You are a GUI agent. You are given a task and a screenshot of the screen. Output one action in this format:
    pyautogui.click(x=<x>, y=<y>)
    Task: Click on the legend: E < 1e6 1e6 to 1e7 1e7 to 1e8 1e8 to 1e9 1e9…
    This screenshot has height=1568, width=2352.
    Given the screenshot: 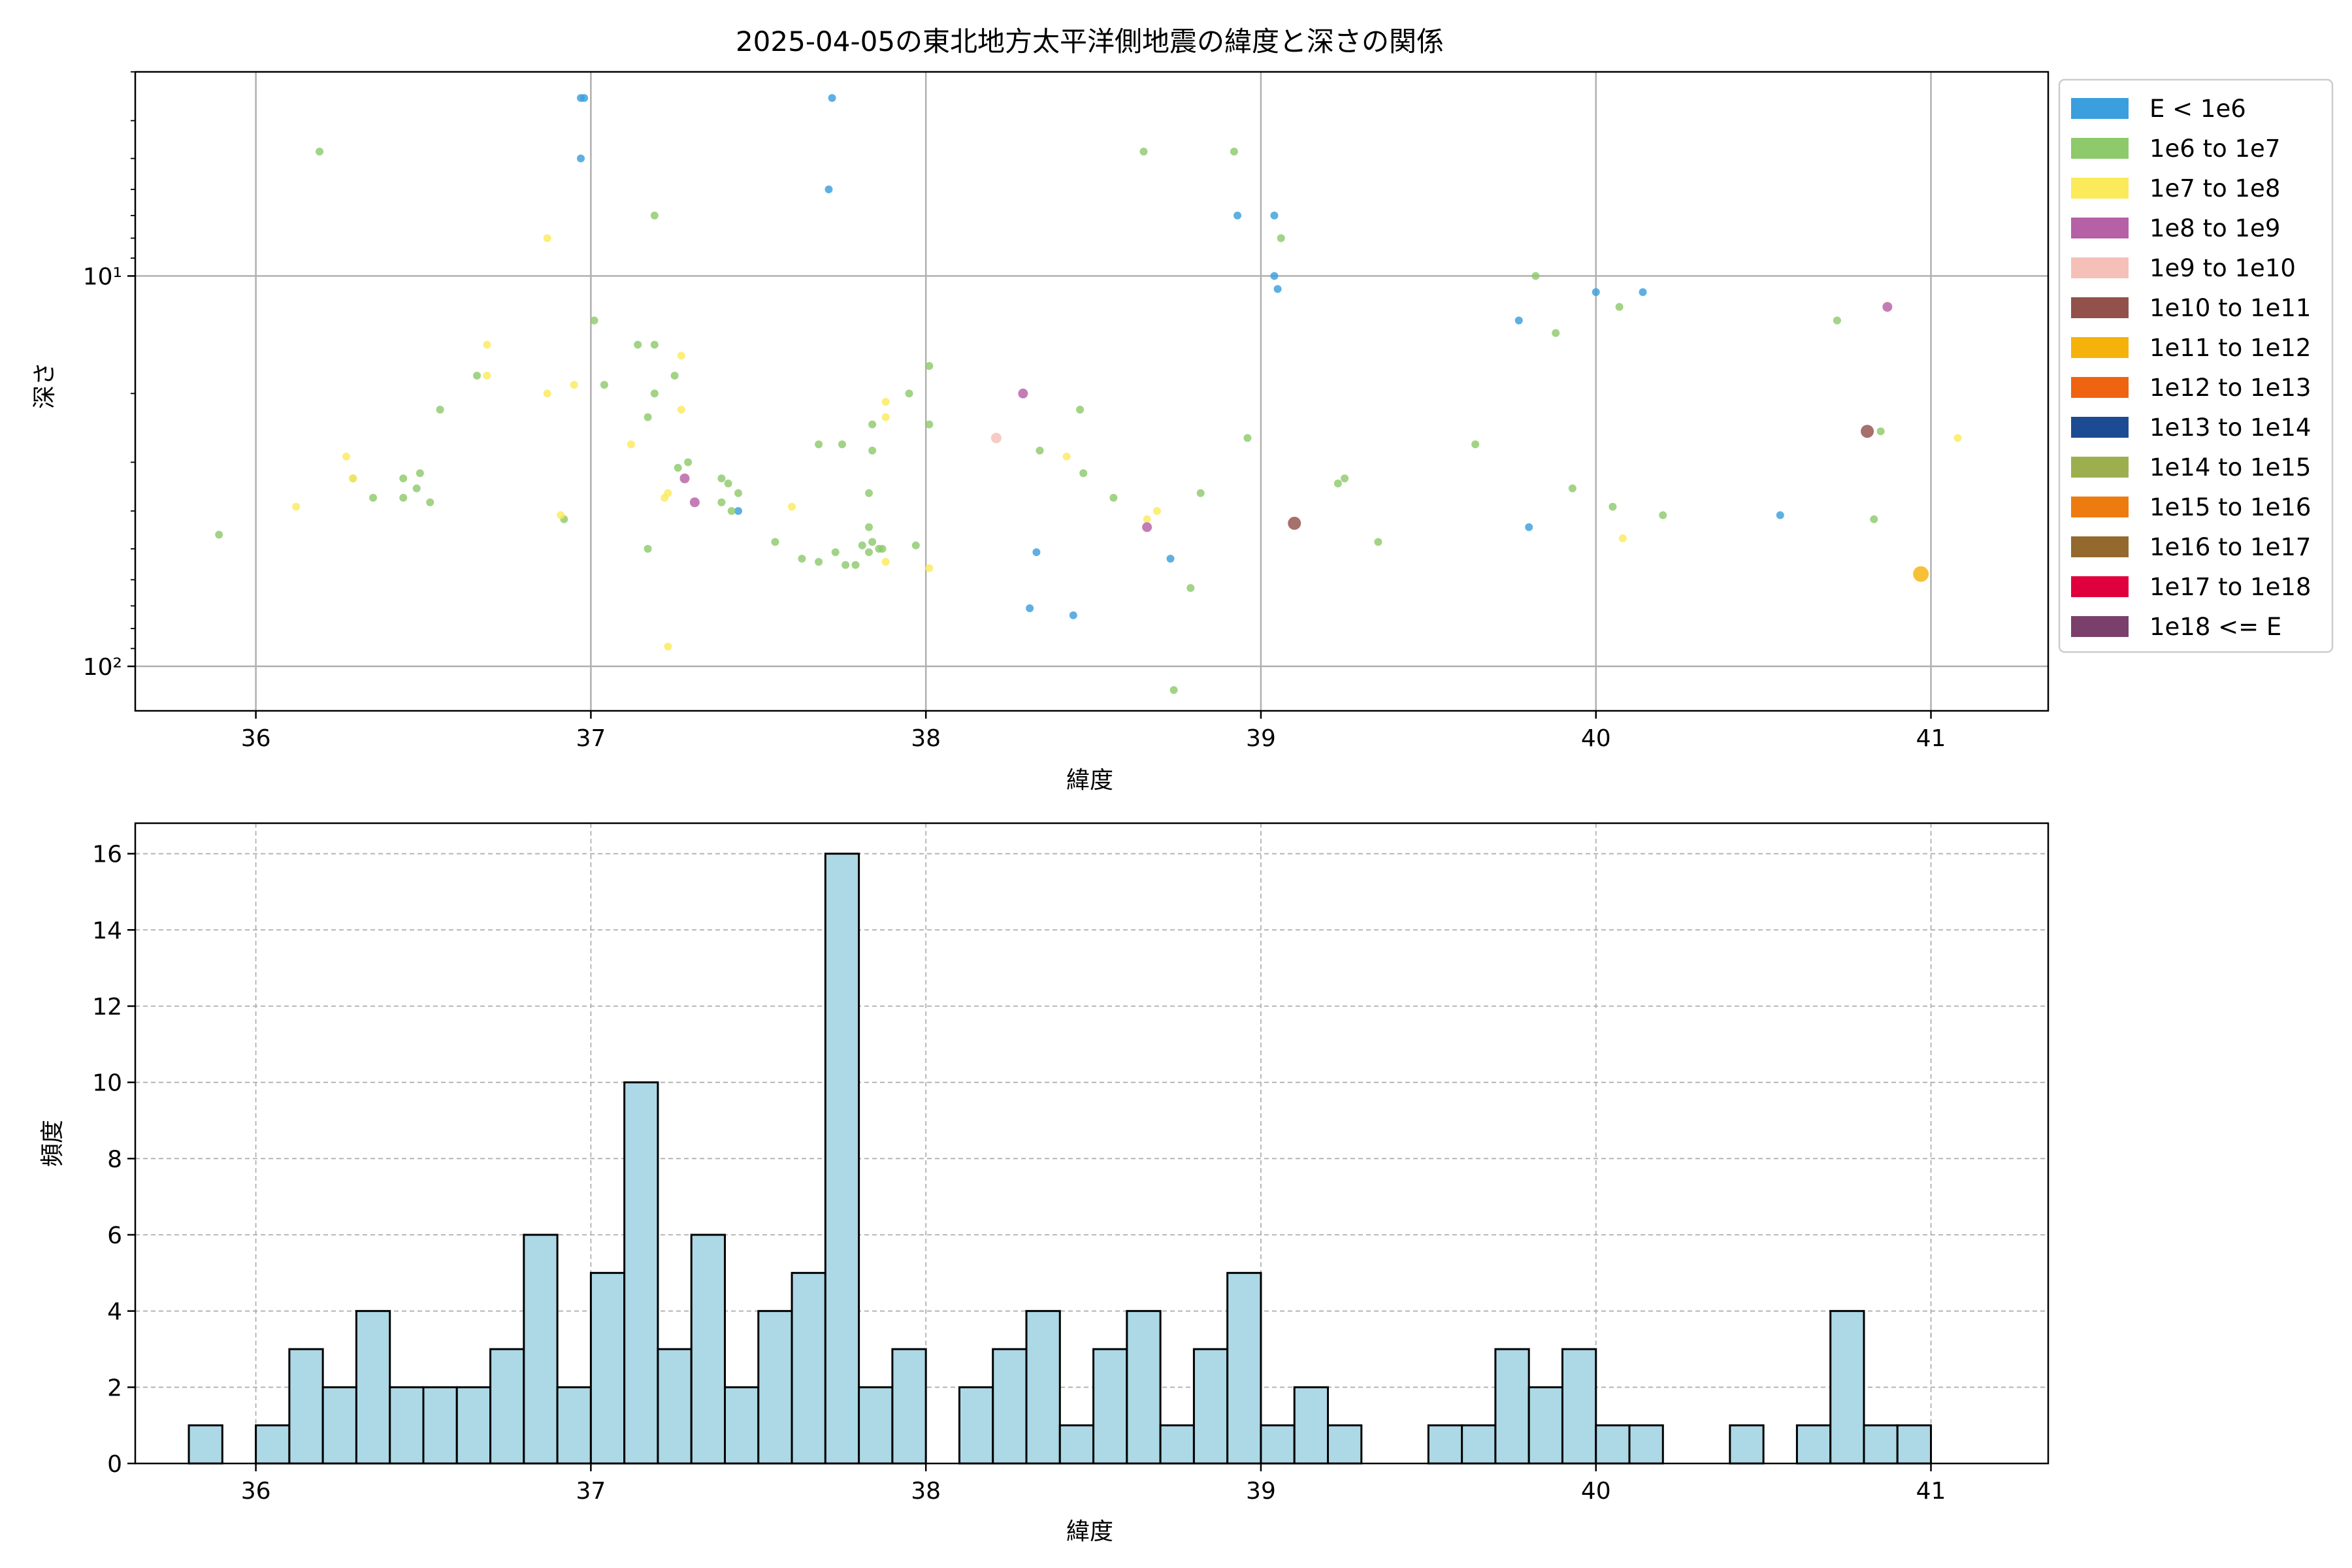 What is the action you would take?
    pyautogui.click(x=2196, y=365)
    